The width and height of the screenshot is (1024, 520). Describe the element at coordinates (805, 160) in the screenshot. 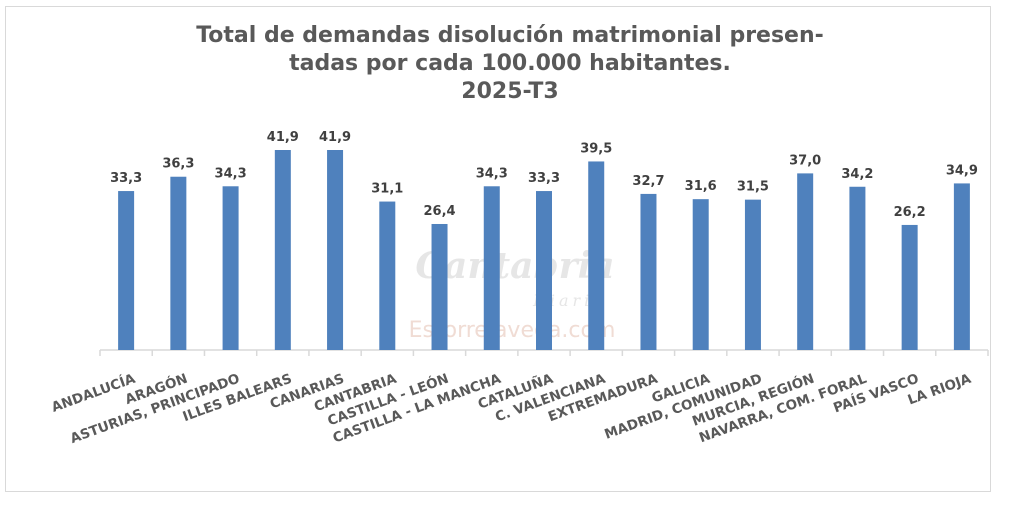

I see `data-label: 37,0` at that location.